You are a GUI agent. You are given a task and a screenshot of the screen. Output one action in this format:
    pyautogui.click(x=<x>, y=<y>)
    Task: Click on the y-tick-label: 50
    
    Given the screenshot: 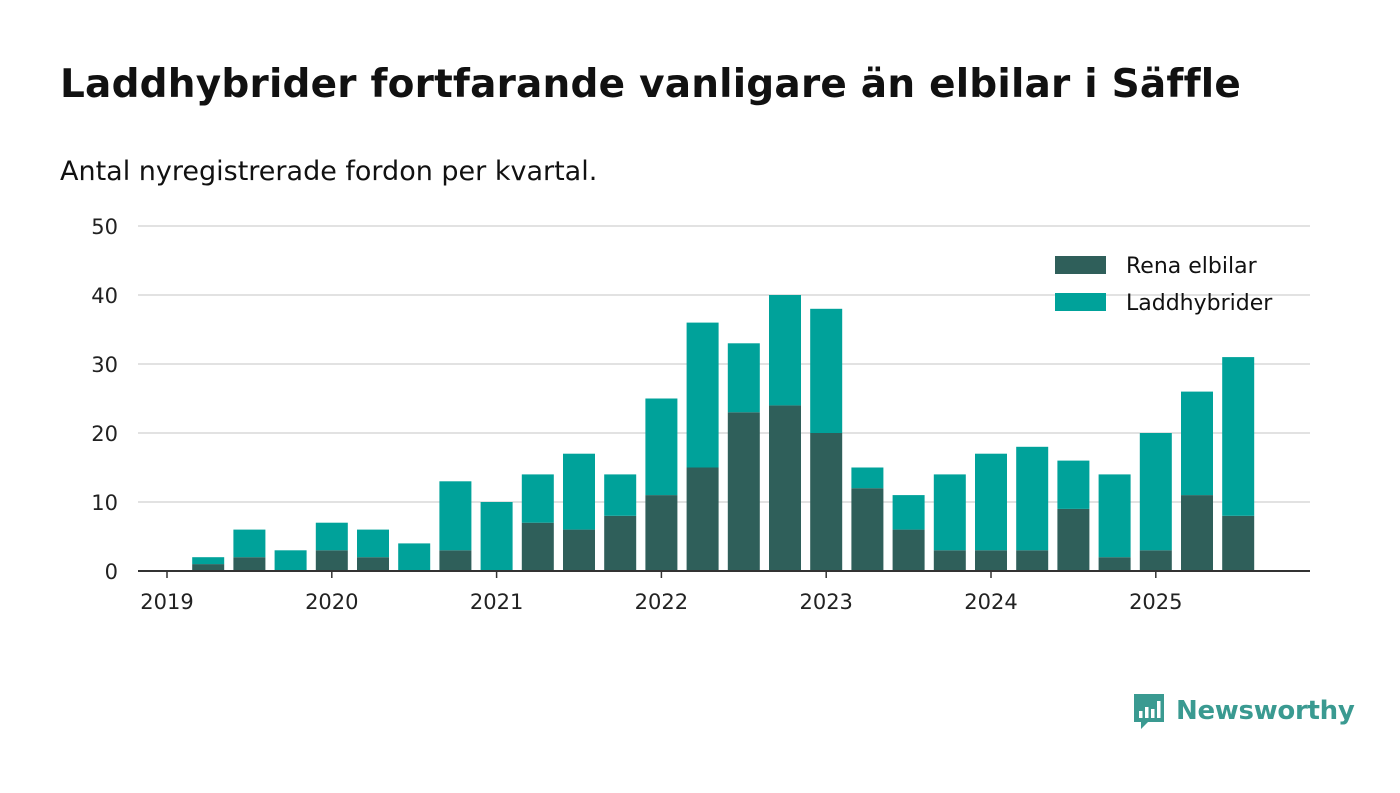 What is the action you would take?
    pyautogui.click(x=104, y=227)
    